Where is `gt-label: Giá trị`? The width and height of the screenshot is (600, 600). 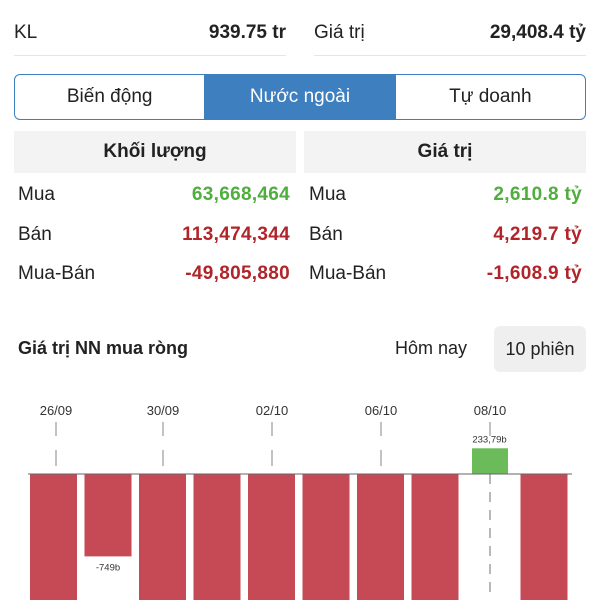 gt-label: Giá trị is located at coordinates (339, 32).